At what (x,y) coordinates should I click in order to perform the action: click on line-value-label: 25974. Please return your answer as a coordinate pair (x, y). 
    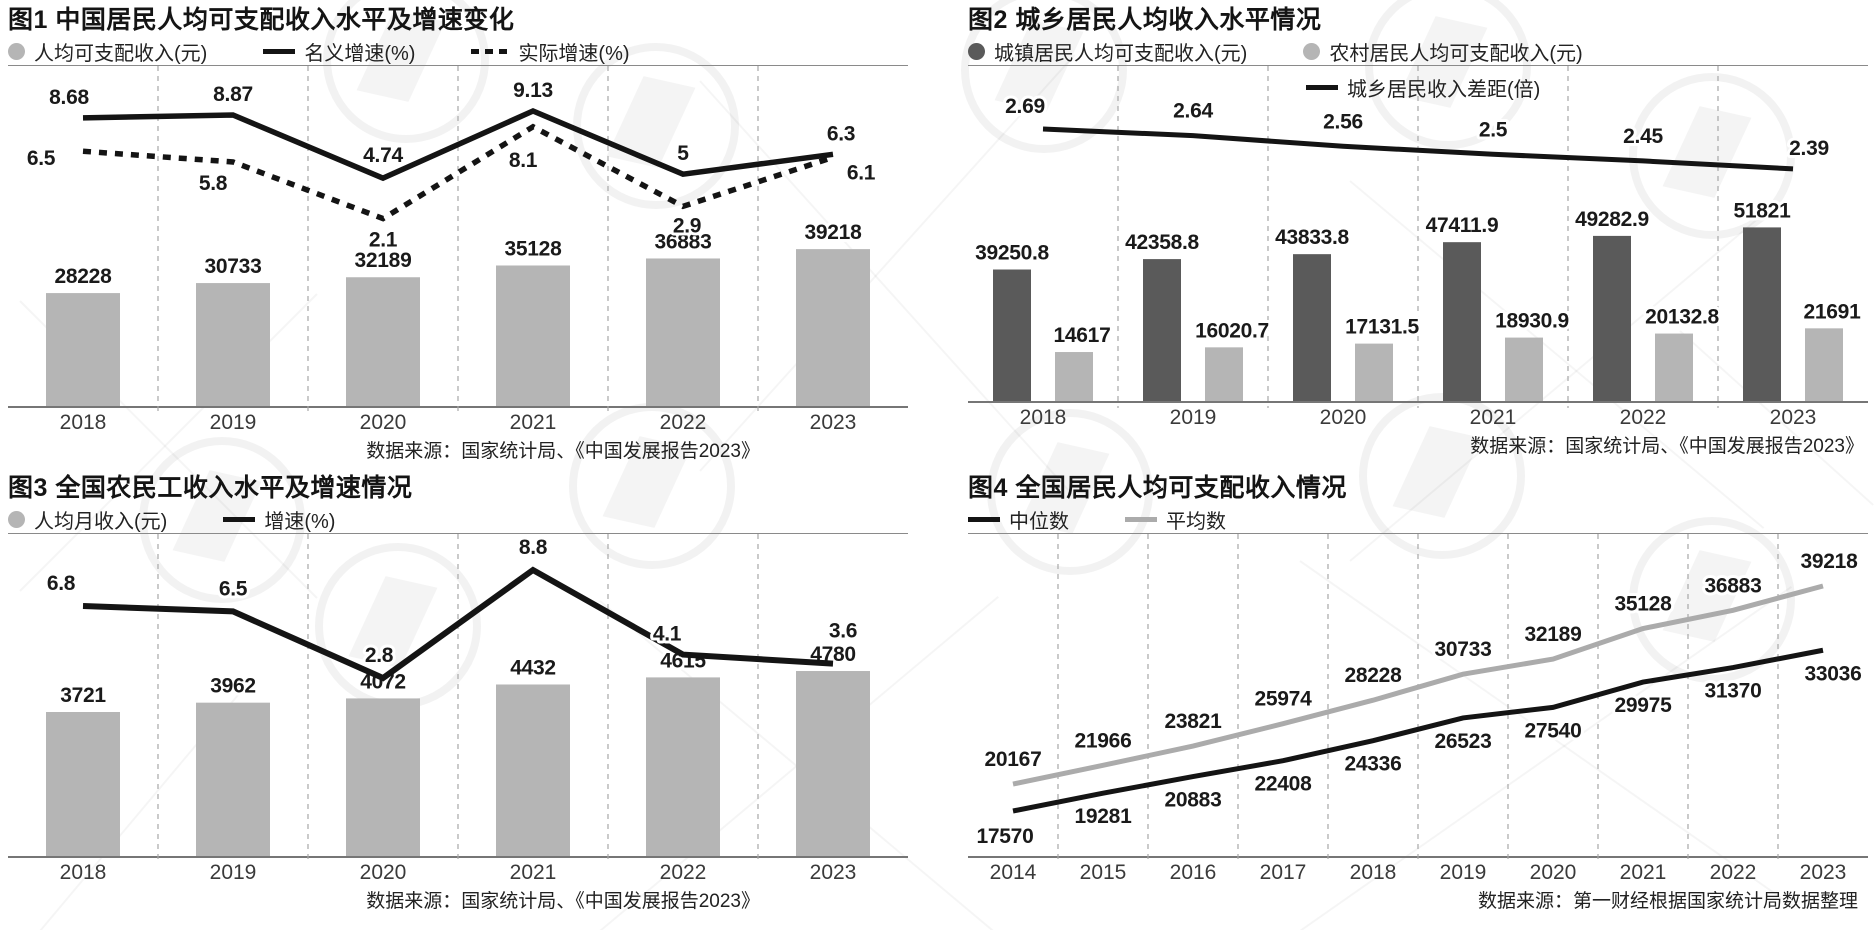
    Looking at the image, I should click on (1284, 699).